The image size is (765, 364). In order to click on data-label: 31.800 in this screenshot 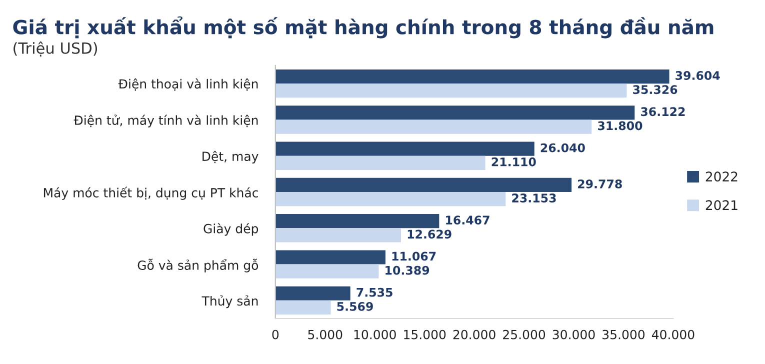, I will do `click(620, 125)`.